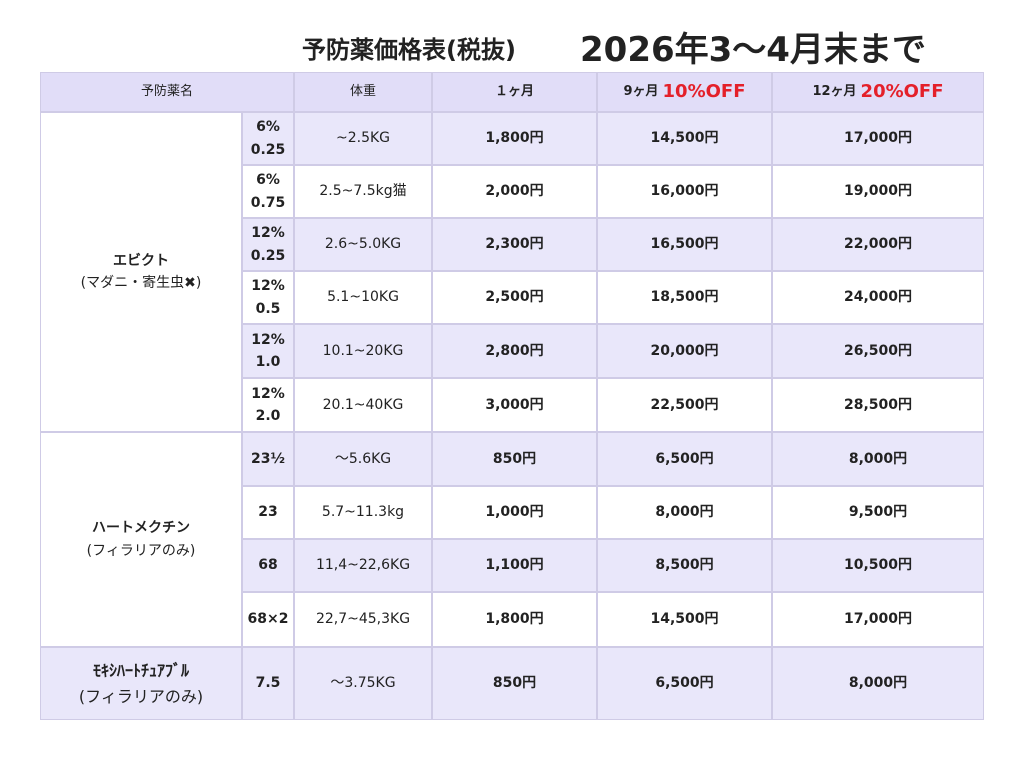  I want to click on weight-cell: 5.1~10KG, so click(363, 297).